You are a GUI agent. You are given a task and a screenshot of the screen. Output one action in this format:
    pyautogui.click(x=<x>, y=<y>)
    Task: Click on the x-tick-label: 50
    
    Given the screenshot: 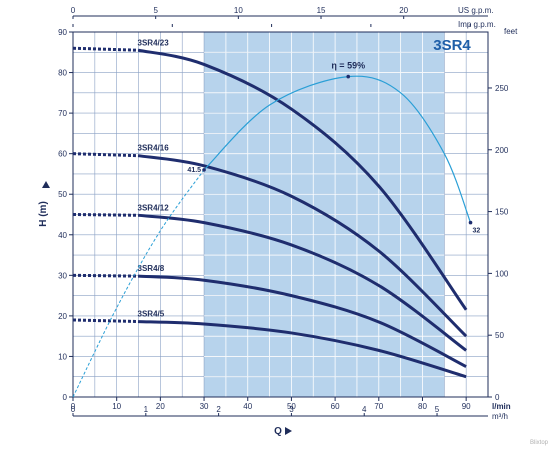 What is the action you would take?
    pyautogui.click(x=291, y=406)
    